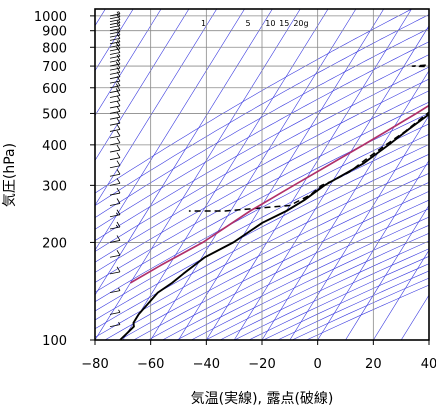  What do you see at coordinates (54, 67) in the screenshot?
I see `y-tick-label: 700` at bounding box center [54, 67].